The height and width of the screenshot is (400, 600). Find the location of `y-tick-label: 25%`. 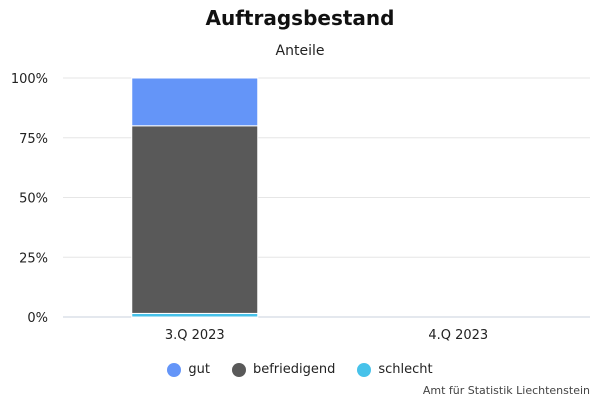

y-tick-label: 25% is located at coordinates (33, 258).